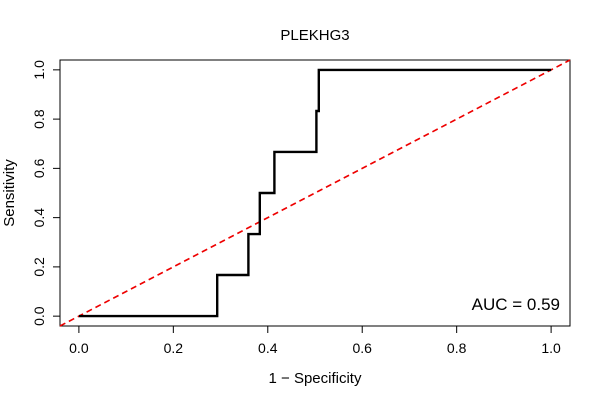 The image size is (600, 400). Describe the element at coordinates (314, 35) in the screenshot. I see `chart-title: PLEKHG3` at that location.